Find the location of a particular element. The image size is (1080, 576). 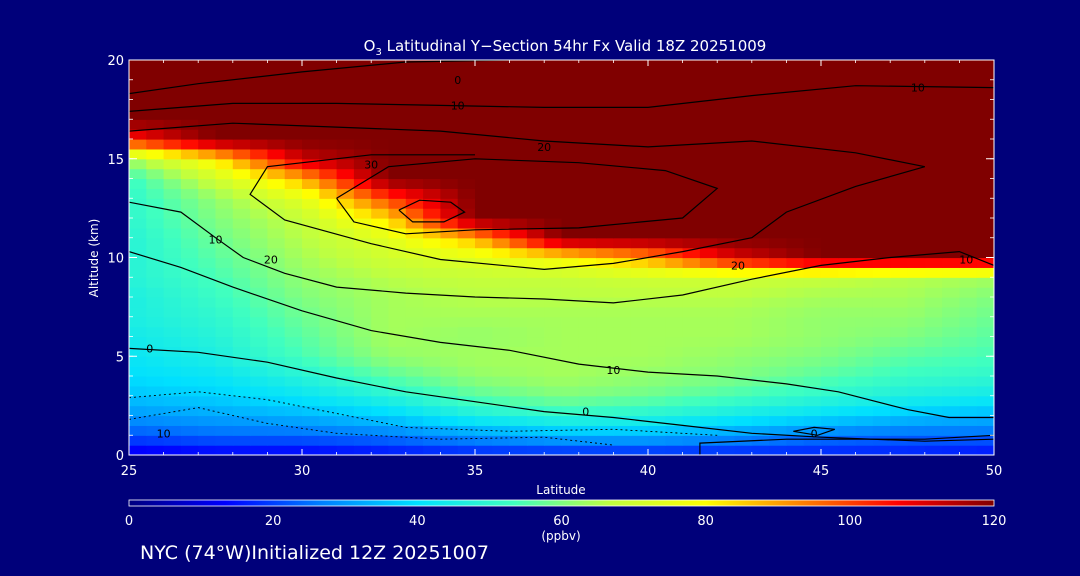

contour-label: 0 is located at coordinates (149, 348).